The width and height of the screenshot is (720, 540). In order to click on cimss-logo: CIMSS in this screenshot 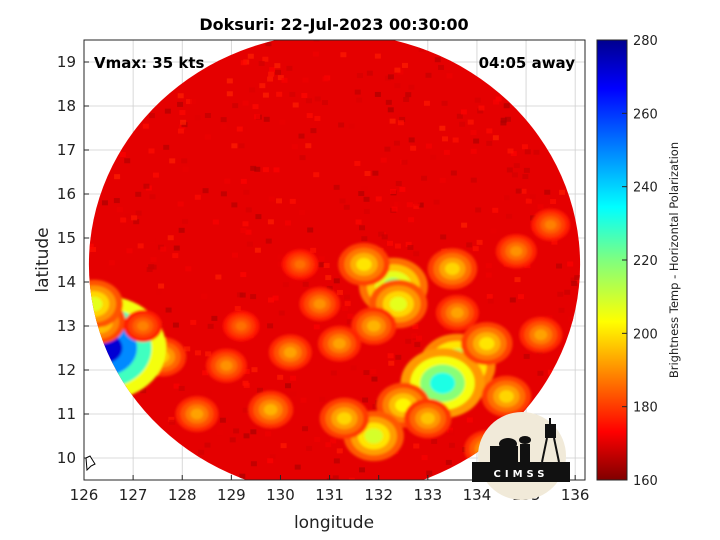, I will do `click(521, 456)`.